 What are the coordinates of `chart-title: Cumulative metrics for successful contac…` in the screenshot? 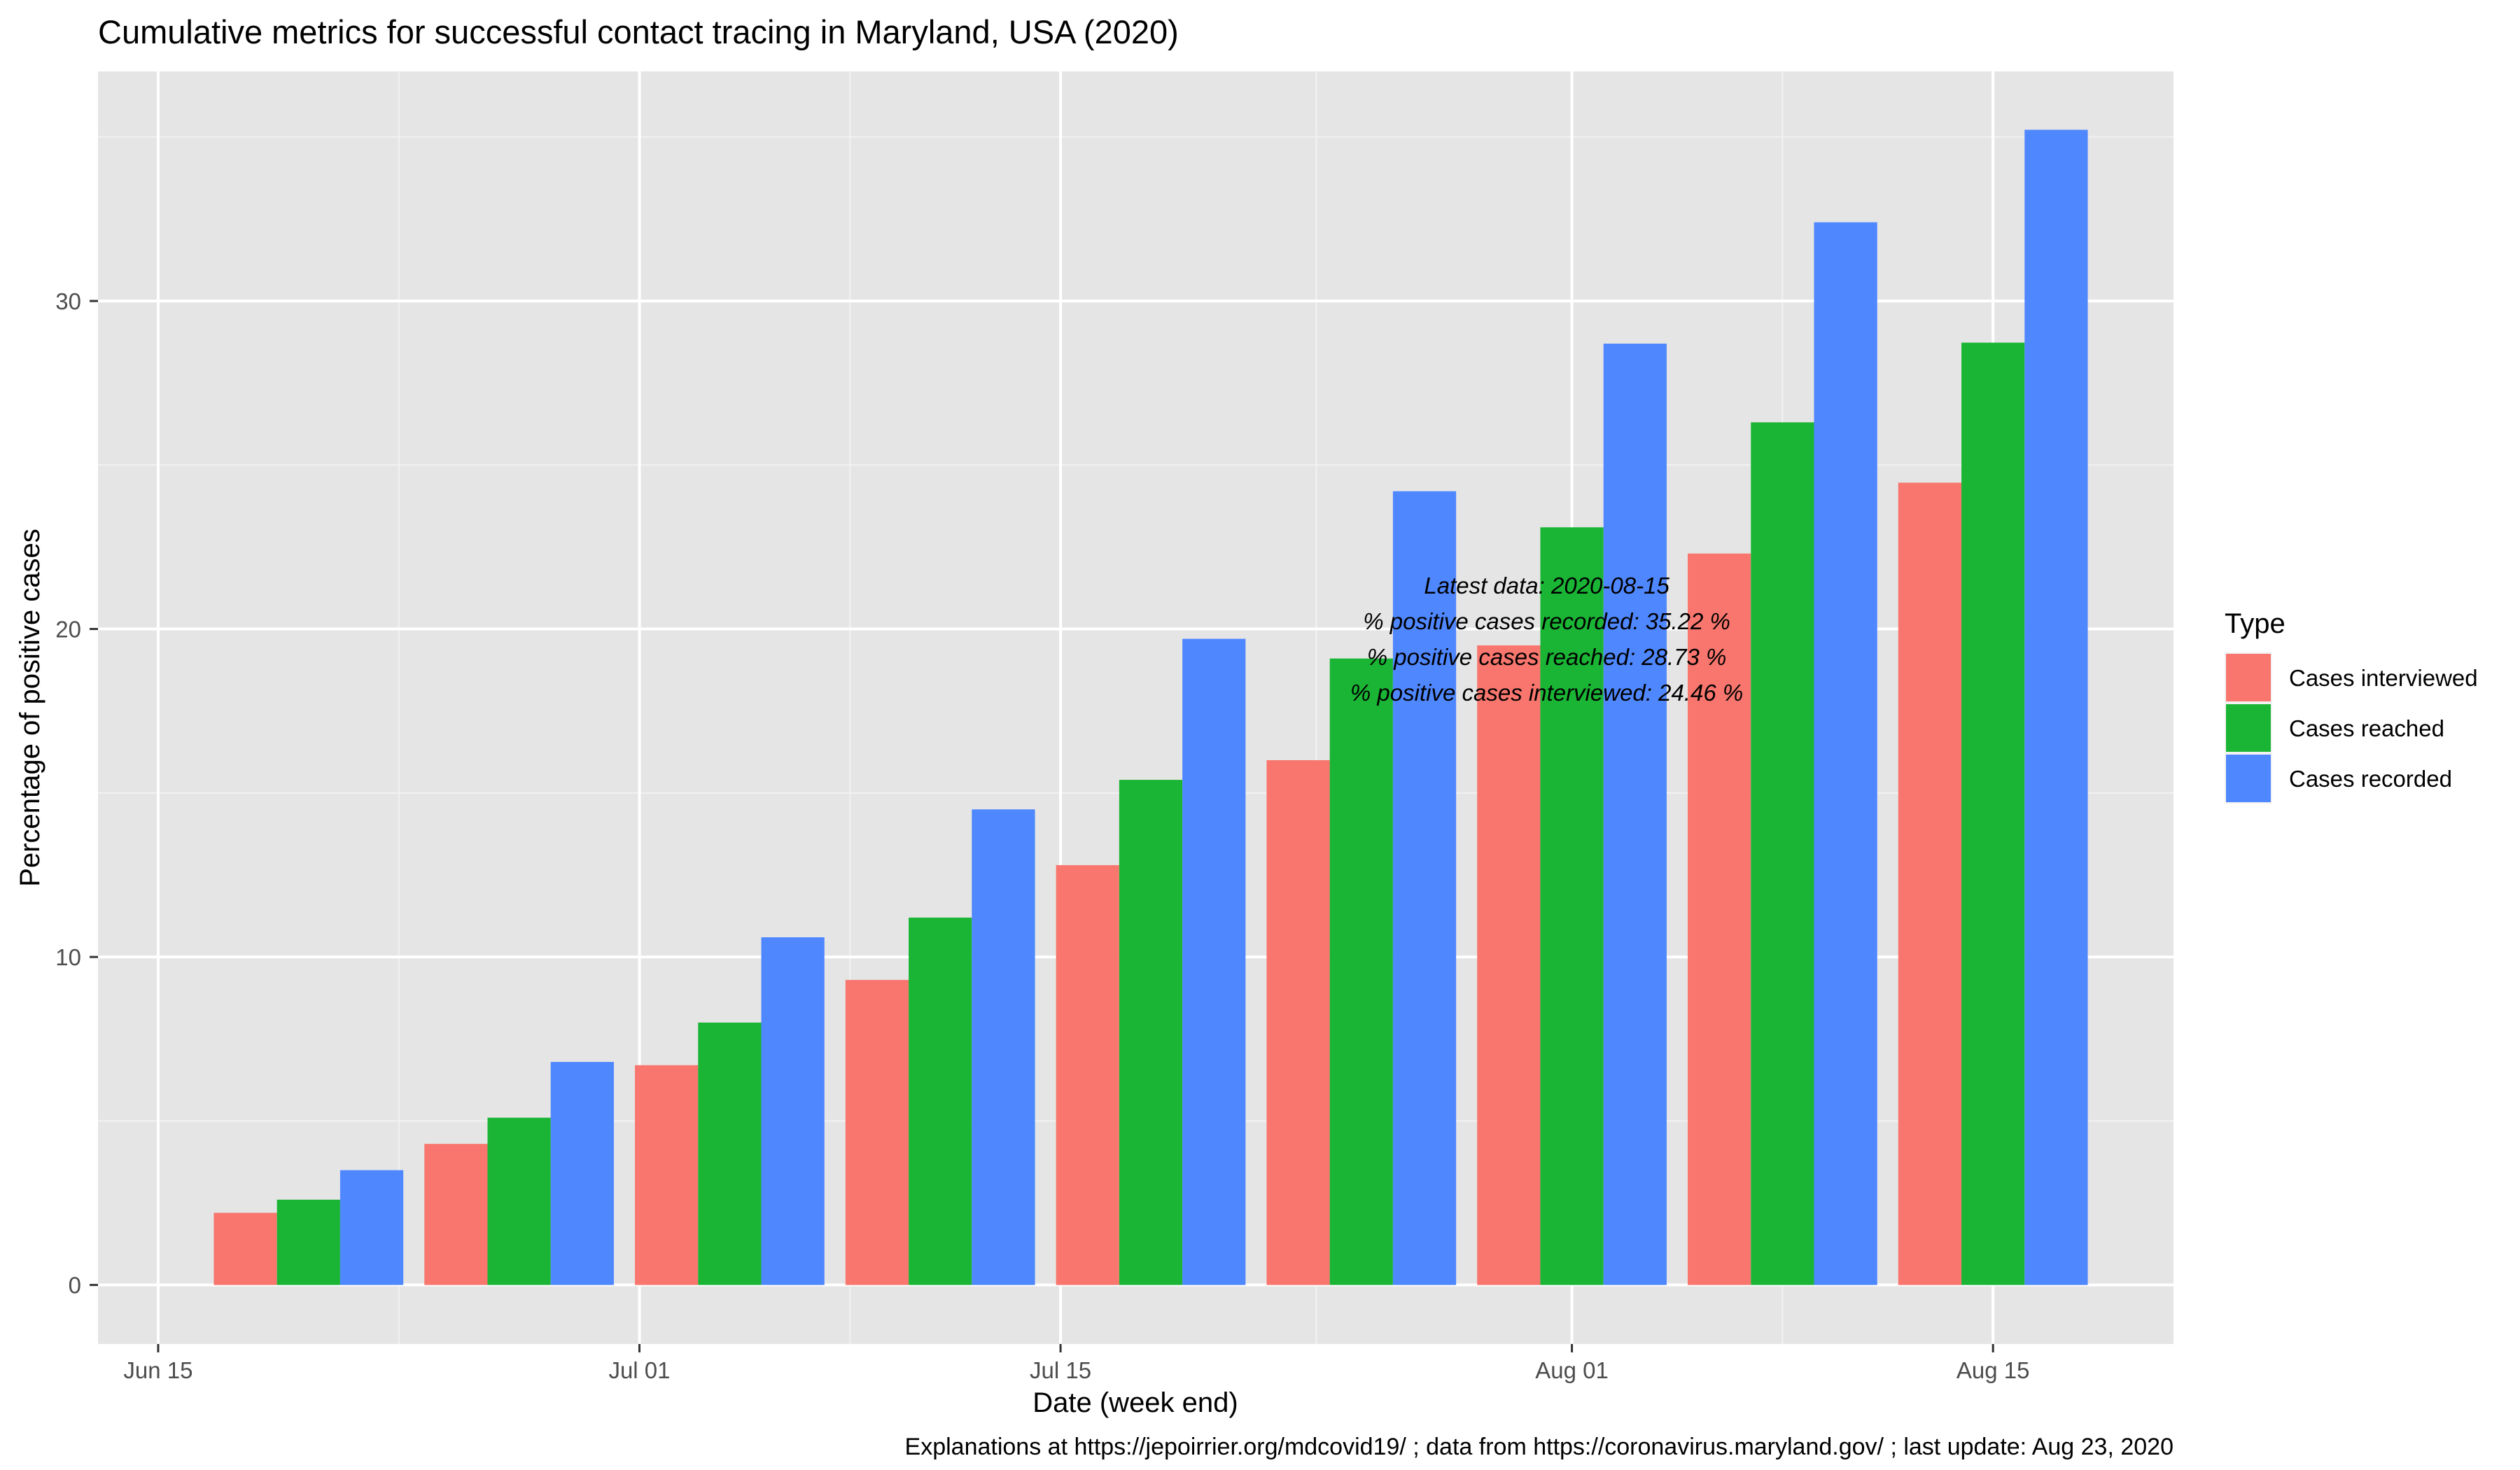 It's located at (638, 31).